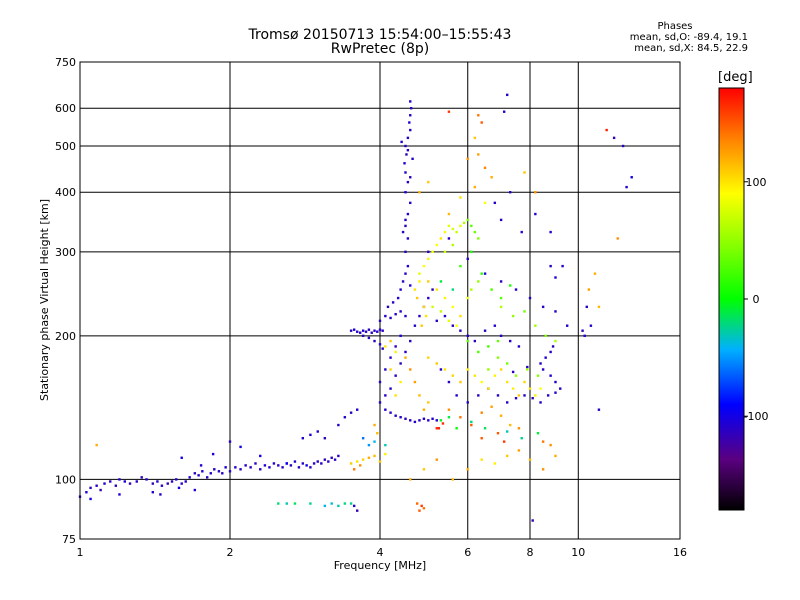  What do you see at coordinates (691, 48) in the screenshot?
I see `stats-x-mode: mean, sd,X: 84.5, 22.9` at bounding box center [691, 48].